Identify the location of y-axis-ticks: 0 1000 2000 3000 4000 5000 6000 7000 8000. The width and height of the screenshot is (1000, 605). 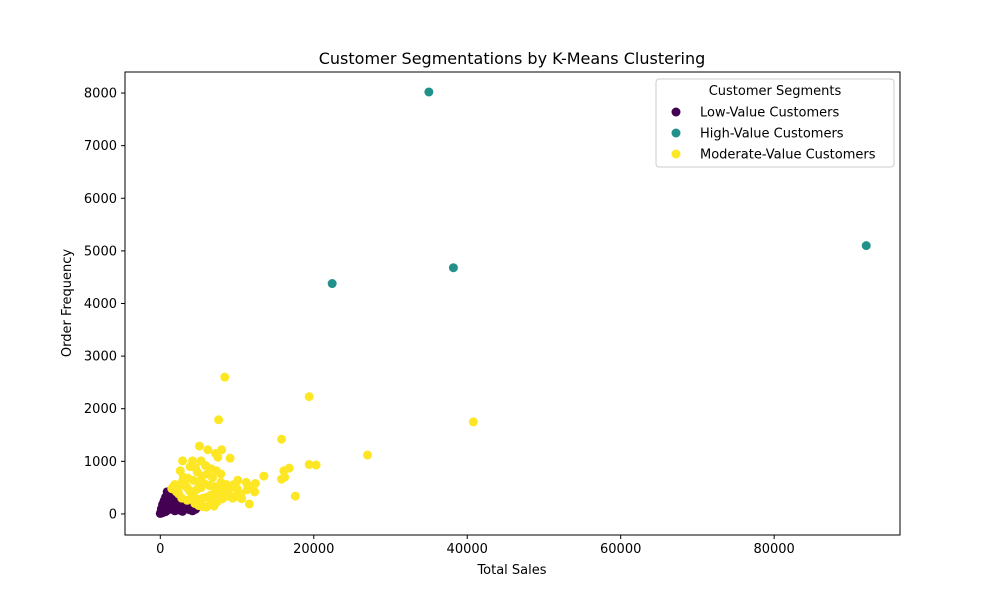
(104, 304).